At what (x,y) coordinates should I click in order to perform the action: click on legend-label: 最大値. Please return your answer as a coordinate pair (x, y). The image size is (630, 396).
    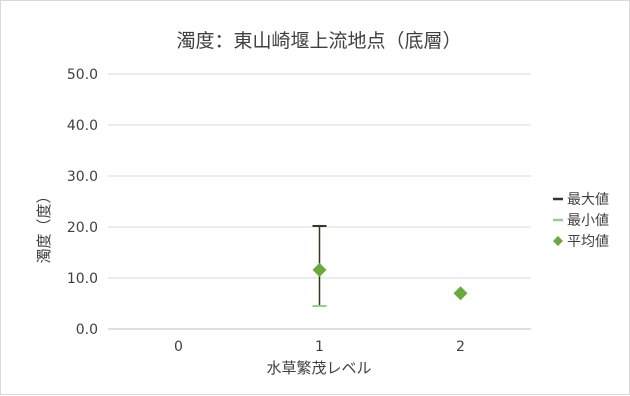
    Looking at the image, I should click on (588, 200).